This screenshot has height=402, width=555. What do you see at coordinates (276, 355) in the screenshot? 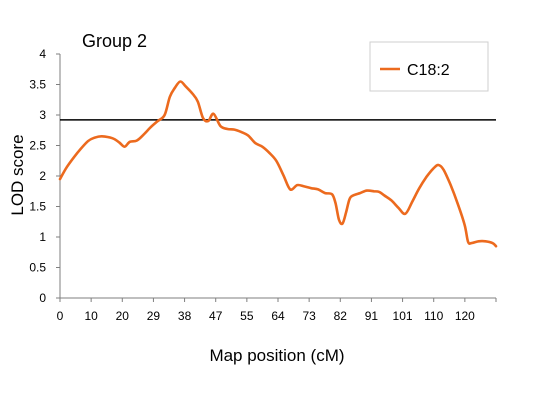
I see `x-axis-label: Map position (cM)` at bounding box center [276, 355].